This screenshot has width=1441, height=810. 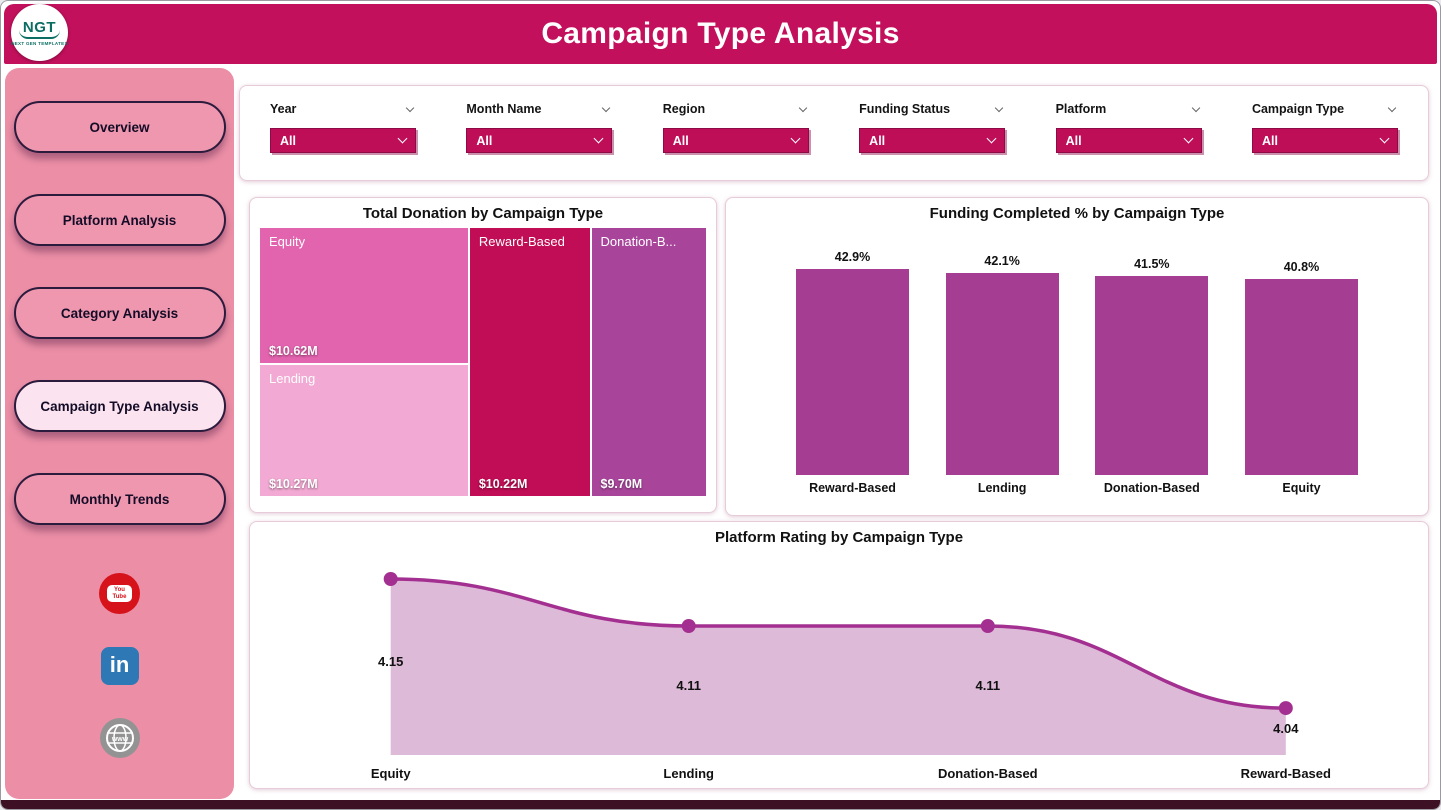 What do you see at coordinates (648, 362) in the screenshot?
I see `treemap-tile-donation-based: Donation-B... $9.70M` at bounding box center [648, 362].